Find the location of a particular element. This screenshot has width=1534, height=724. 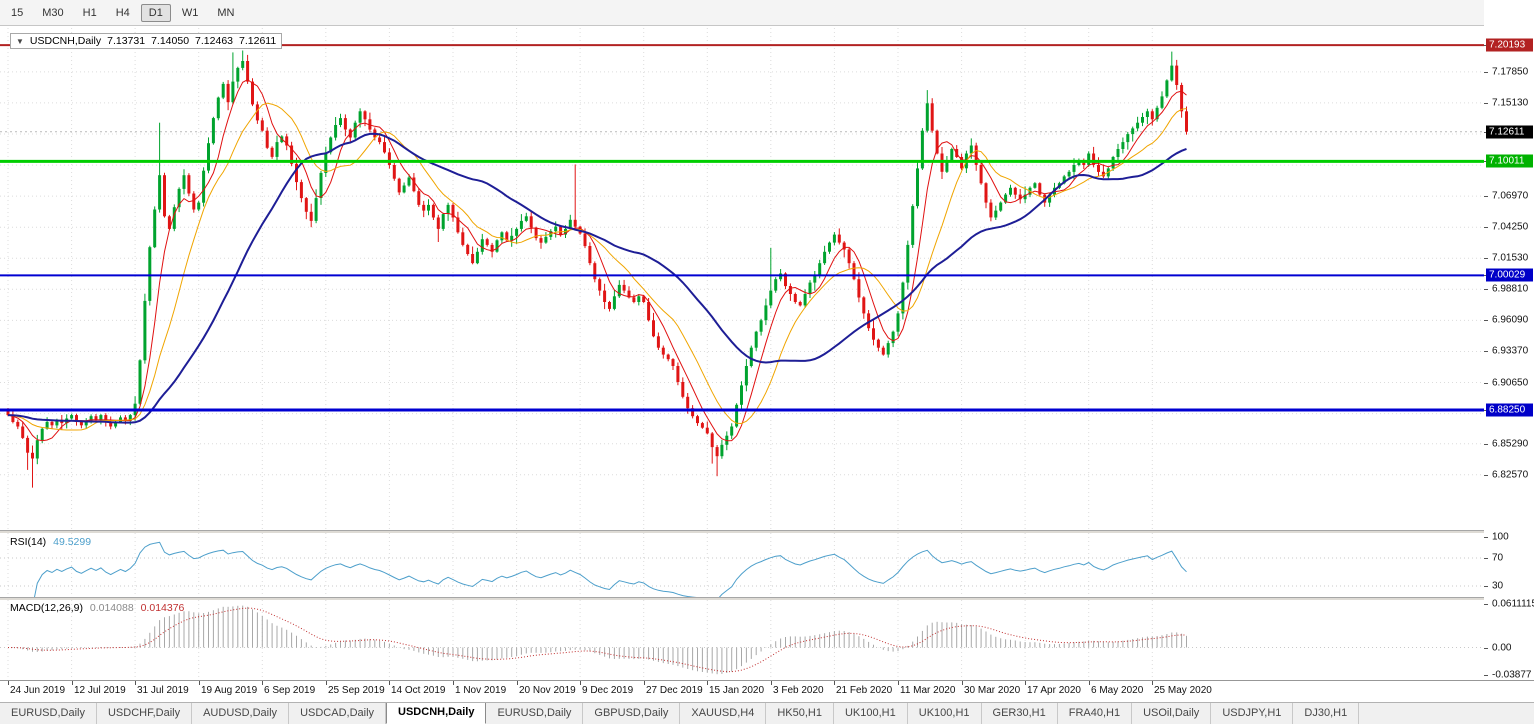

price-axis-label: 7.17850 is located at coordinates (1510, 72).